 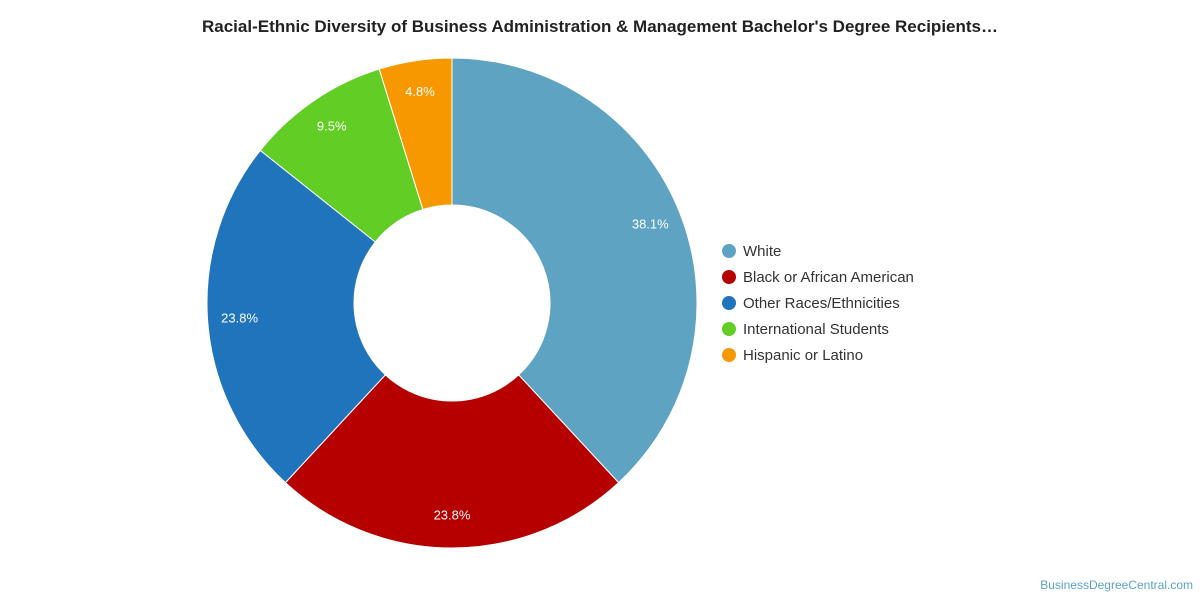 What do you see at coordinates (762, 251) in the screenshot?
I see `legend-label: White` at bounding box center [762, 251].